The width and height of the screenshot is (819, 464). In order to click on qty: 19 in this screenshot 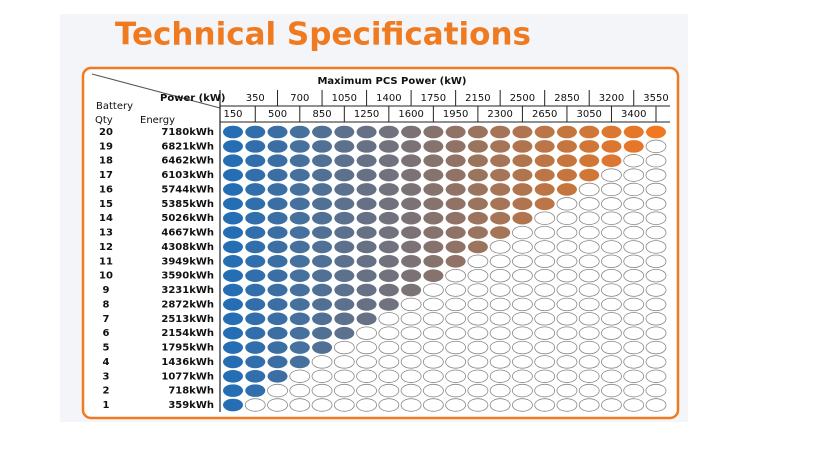, I will do `click(106, 146)`.